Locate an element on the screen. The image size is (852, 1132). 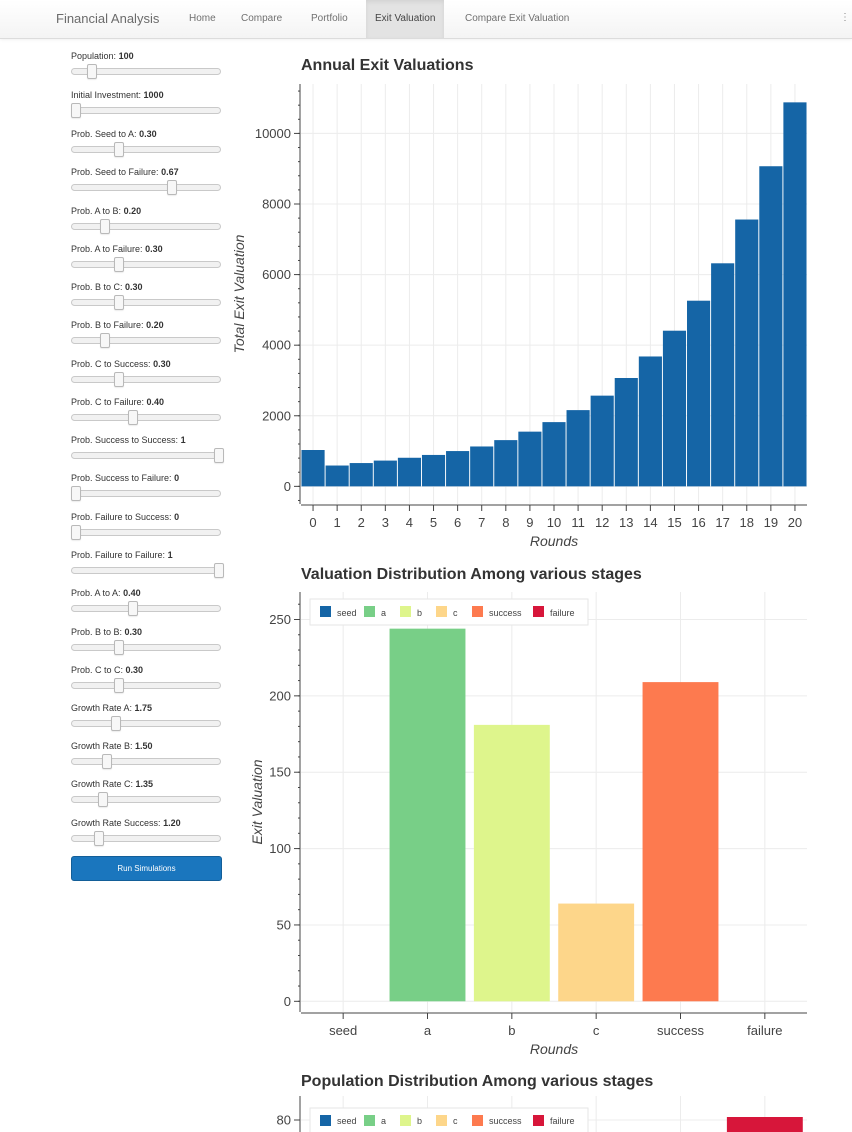
slider-label: Prob. Success to Success: 1 is located at coordinates (146, 440).